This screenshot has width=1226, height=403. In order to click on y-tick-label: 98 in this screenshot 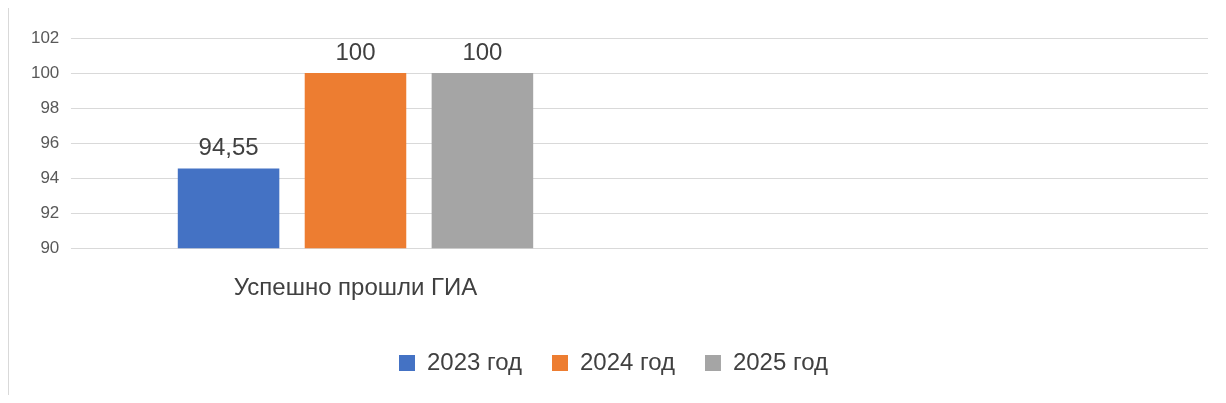, I will do `click(50, 107)`.